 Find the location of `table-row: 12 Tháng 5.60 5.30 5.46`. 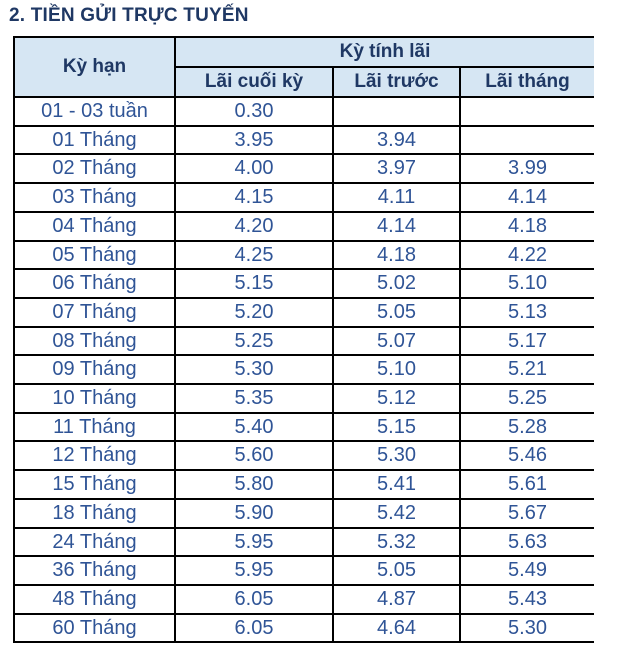

table-row: 12 Tháng 5.60 5.30 5.46 is located at coordinates (304, 456).